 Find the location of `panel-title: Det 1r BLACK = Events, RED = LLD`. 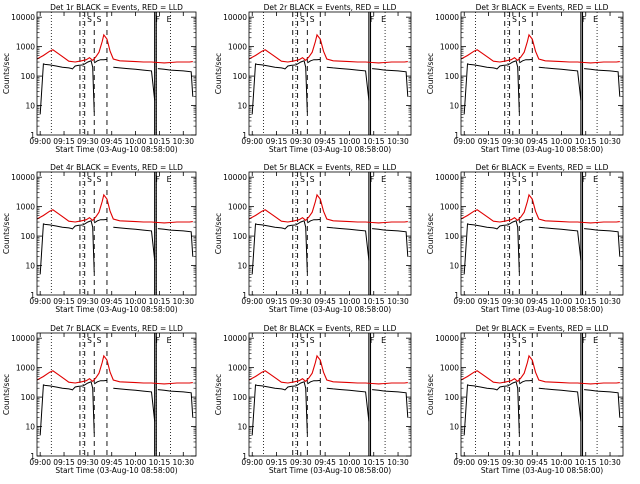

panel-title: Det 1r BLACK = Events, RED = LLD is located at coordinates (116, 7).